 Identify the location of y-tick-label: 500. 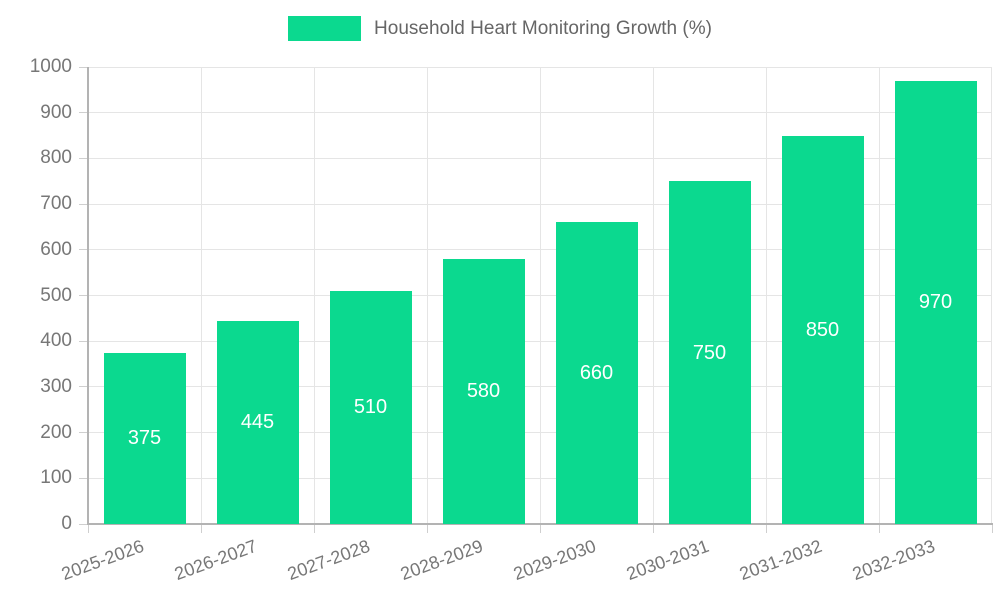
(56, 295).